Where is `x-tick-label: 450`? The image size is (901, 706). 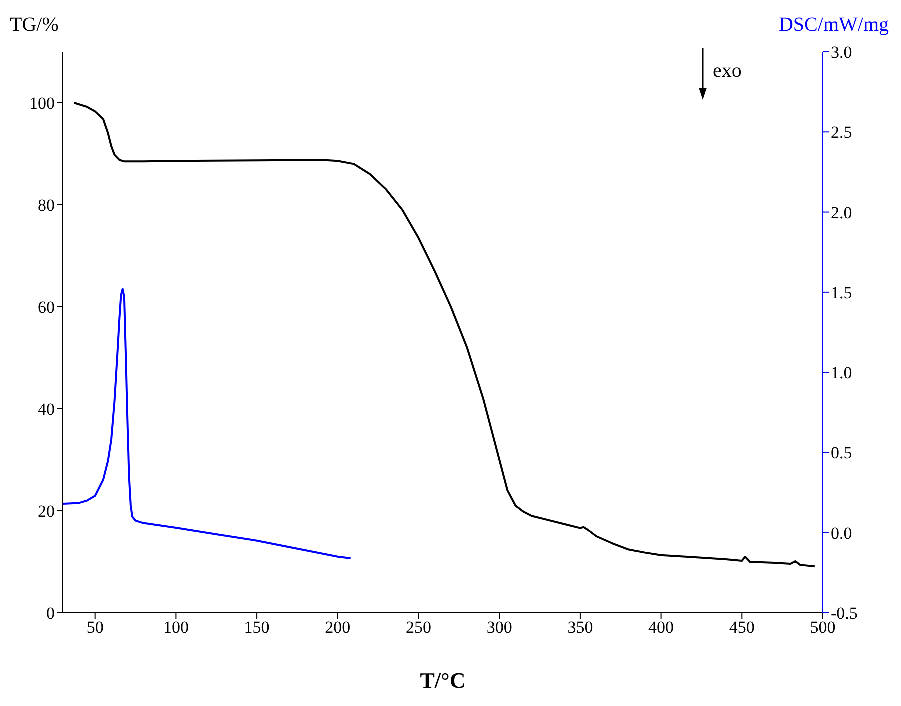 x-tick-label: 450 is located at coordinates (742, 628).